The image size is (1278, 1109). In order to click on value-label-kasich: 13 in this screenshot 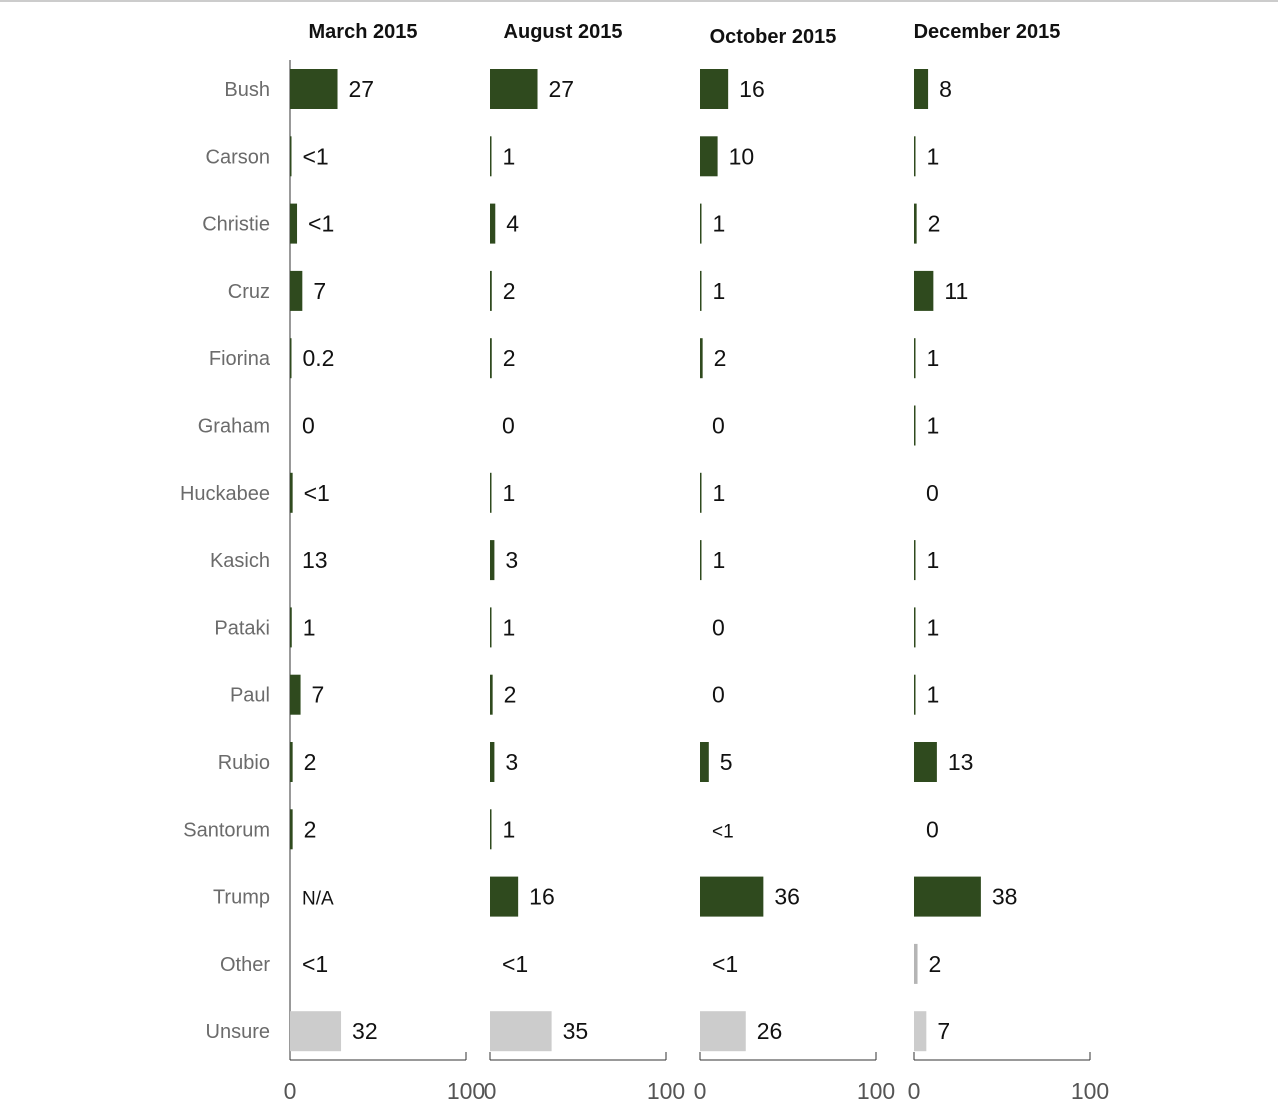, I will do `click(315, 560)`.